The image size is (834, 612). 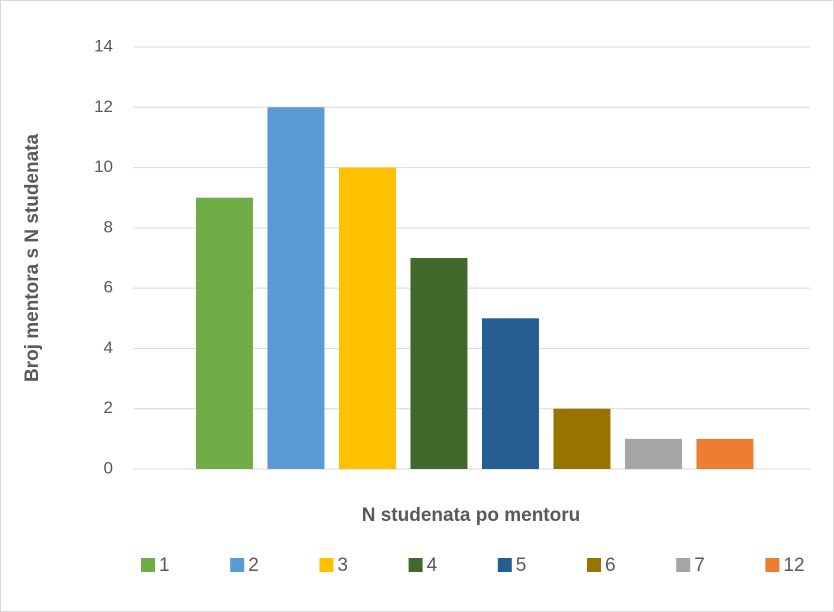 What do you see at coordinates (108, 467) in the screenshot?
I see `y-tick-label: 0` at bounding box center [108, 467].